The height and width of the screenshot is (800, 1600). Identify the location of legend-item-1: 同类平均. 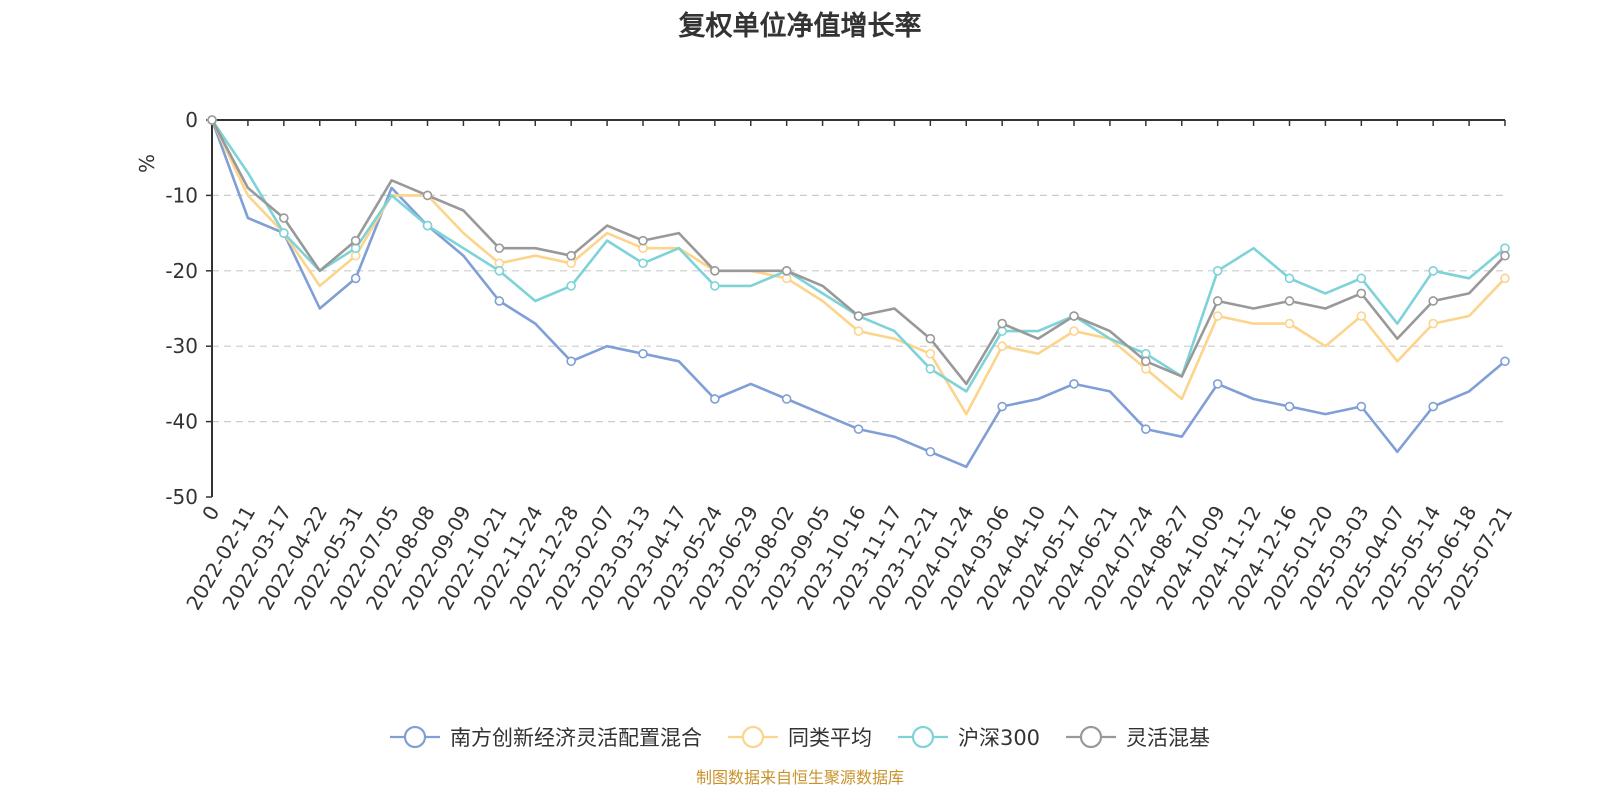
(799, 737).